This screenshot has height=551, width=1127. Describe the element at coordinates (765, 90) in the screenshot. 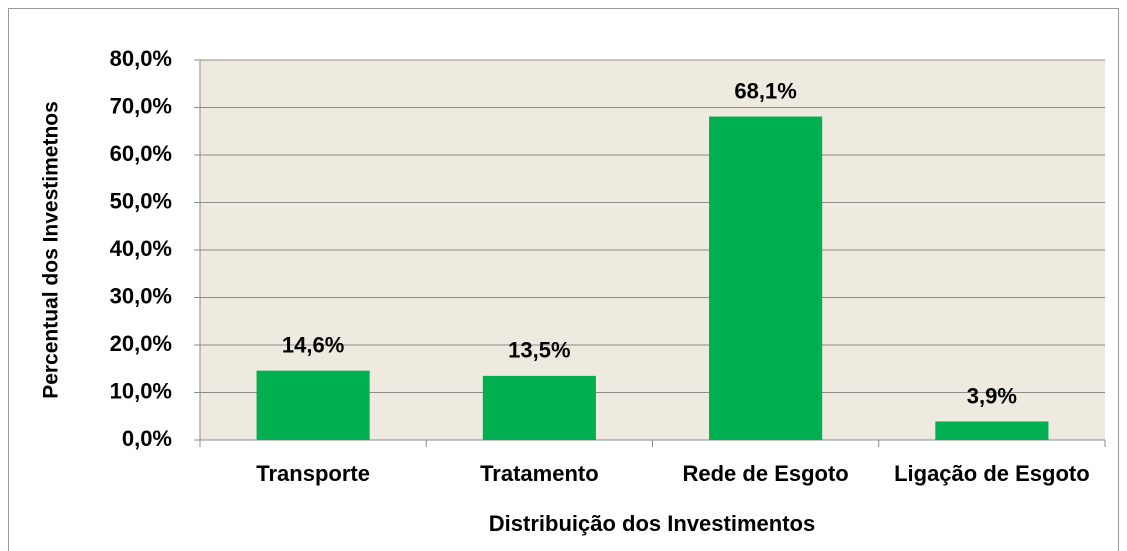

I see `data-label: 68,1%` at that location.